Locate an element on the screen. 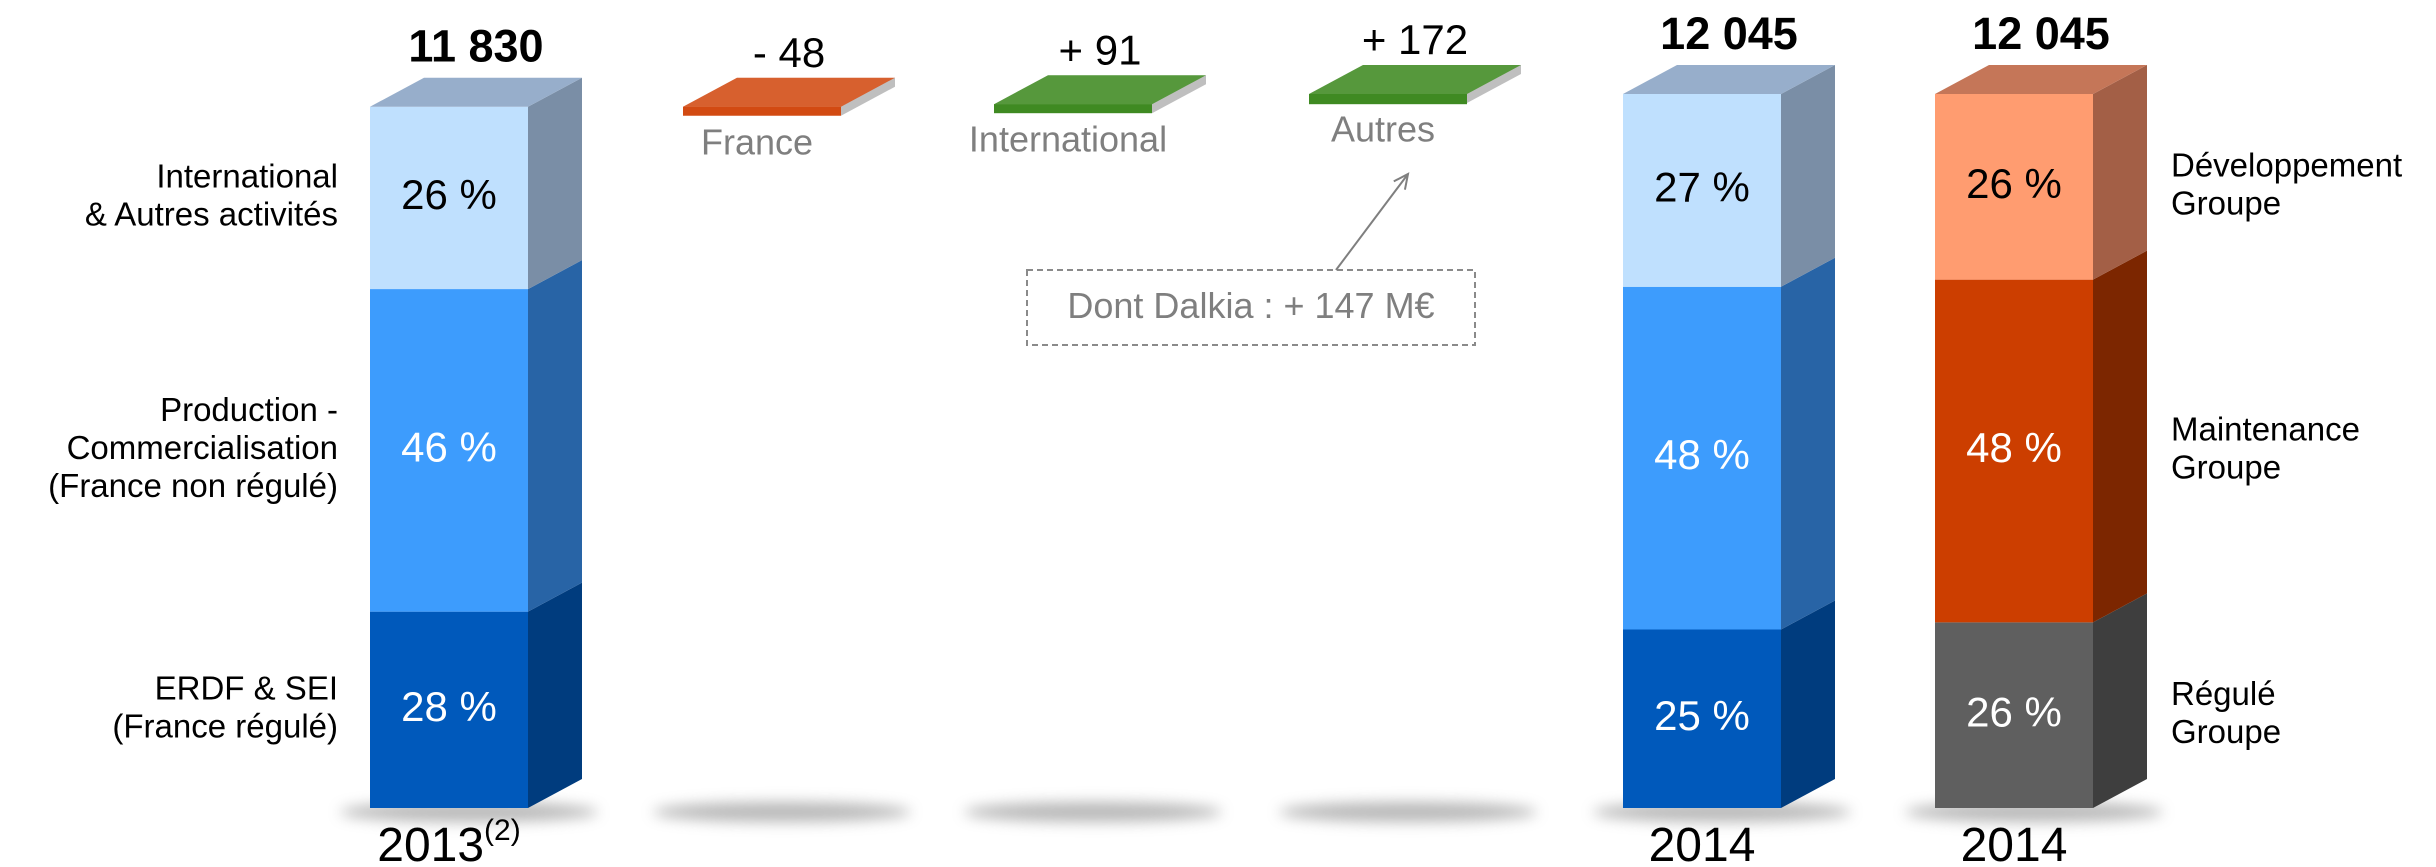  total-label: 11 830 is located at coordinates (475, 46).